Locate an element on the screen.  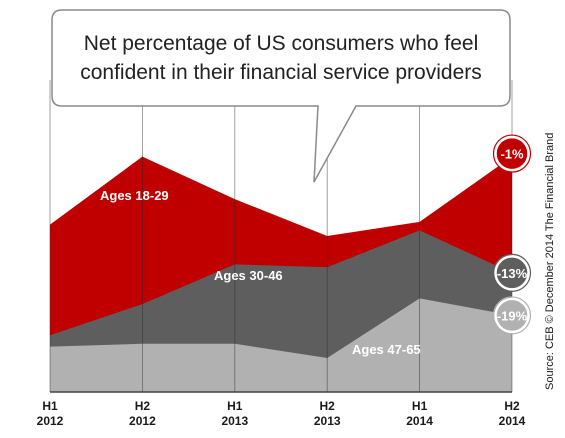
x-tick-label-h1-2012: H1 2012 is located at coordinates (50, 413).